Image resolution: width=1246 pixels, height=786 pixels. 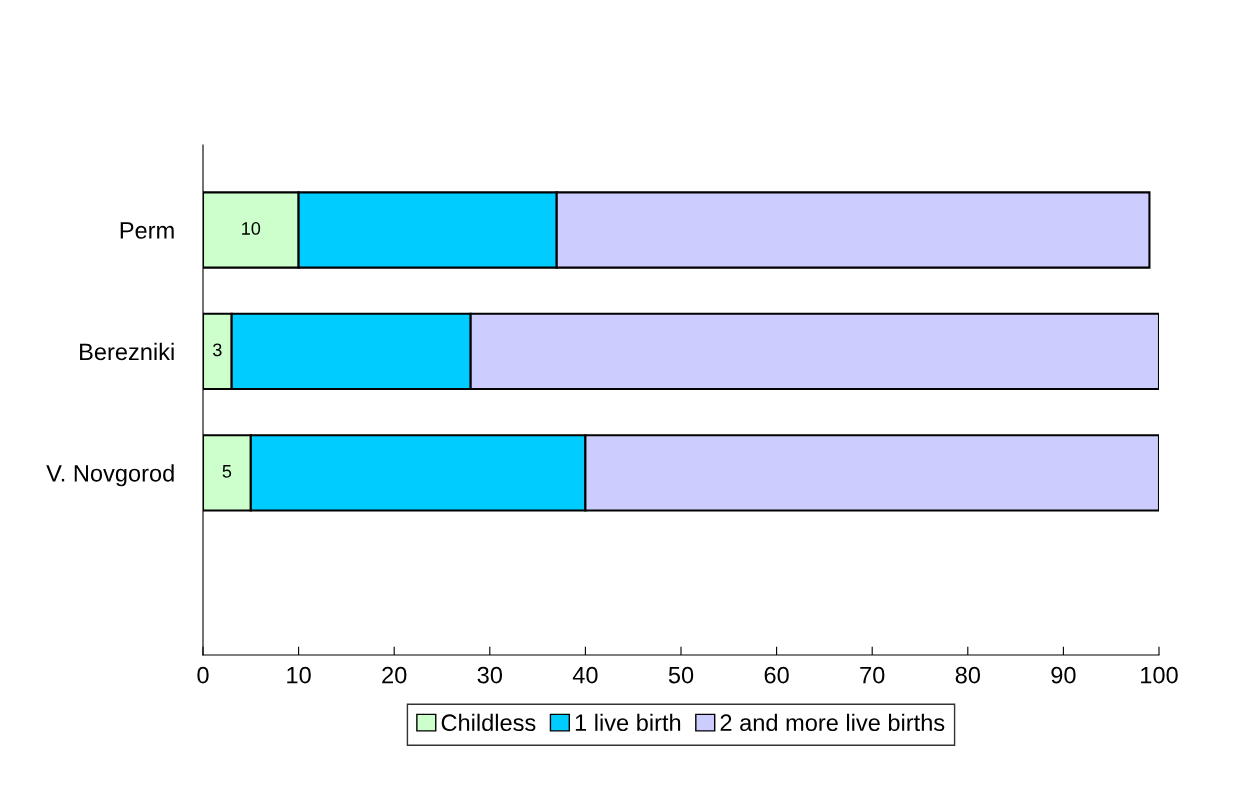 What do you see at coordinates (394, 675) in the screenshot?
I see `x-tick-label: 20` at bounding box center [394, 675].